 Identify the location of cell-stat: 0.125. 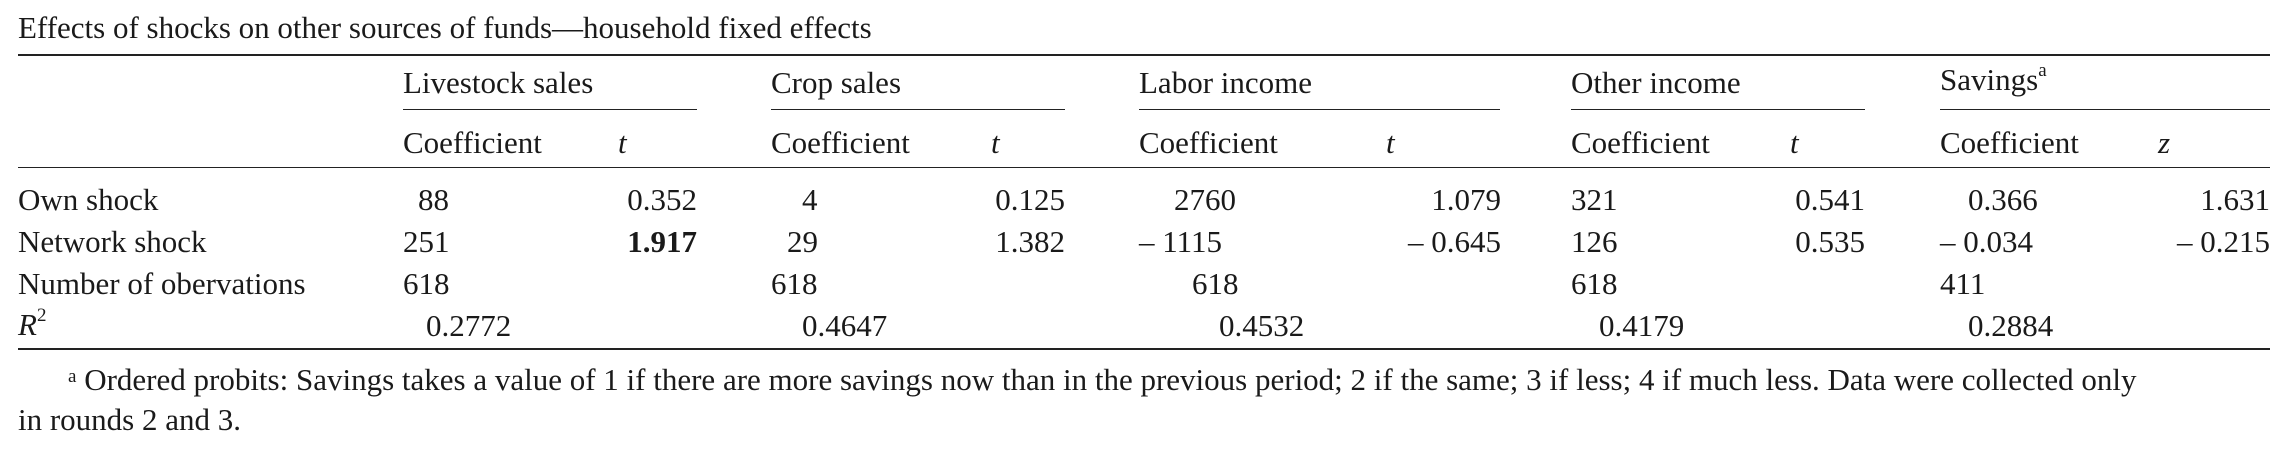
(1030, 199).